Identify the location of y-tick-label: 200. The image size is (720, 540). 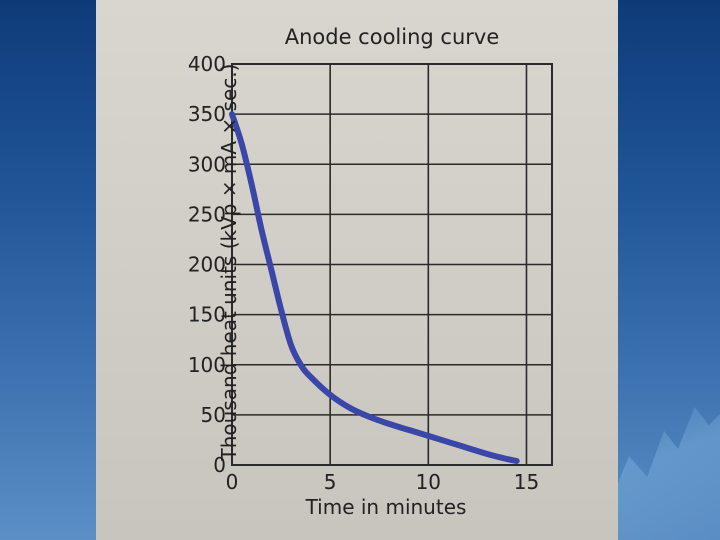
(207, 265).